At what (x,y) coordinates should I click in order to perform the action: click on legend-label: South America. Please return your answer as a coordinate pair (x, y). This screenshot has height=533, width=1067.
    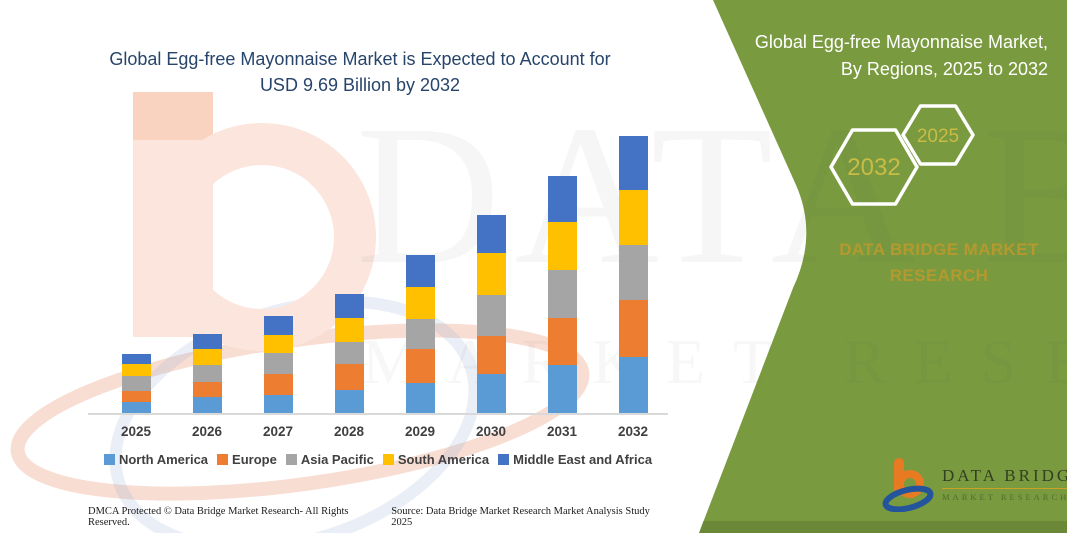
    Looking at the image, I should click on (443, 459).